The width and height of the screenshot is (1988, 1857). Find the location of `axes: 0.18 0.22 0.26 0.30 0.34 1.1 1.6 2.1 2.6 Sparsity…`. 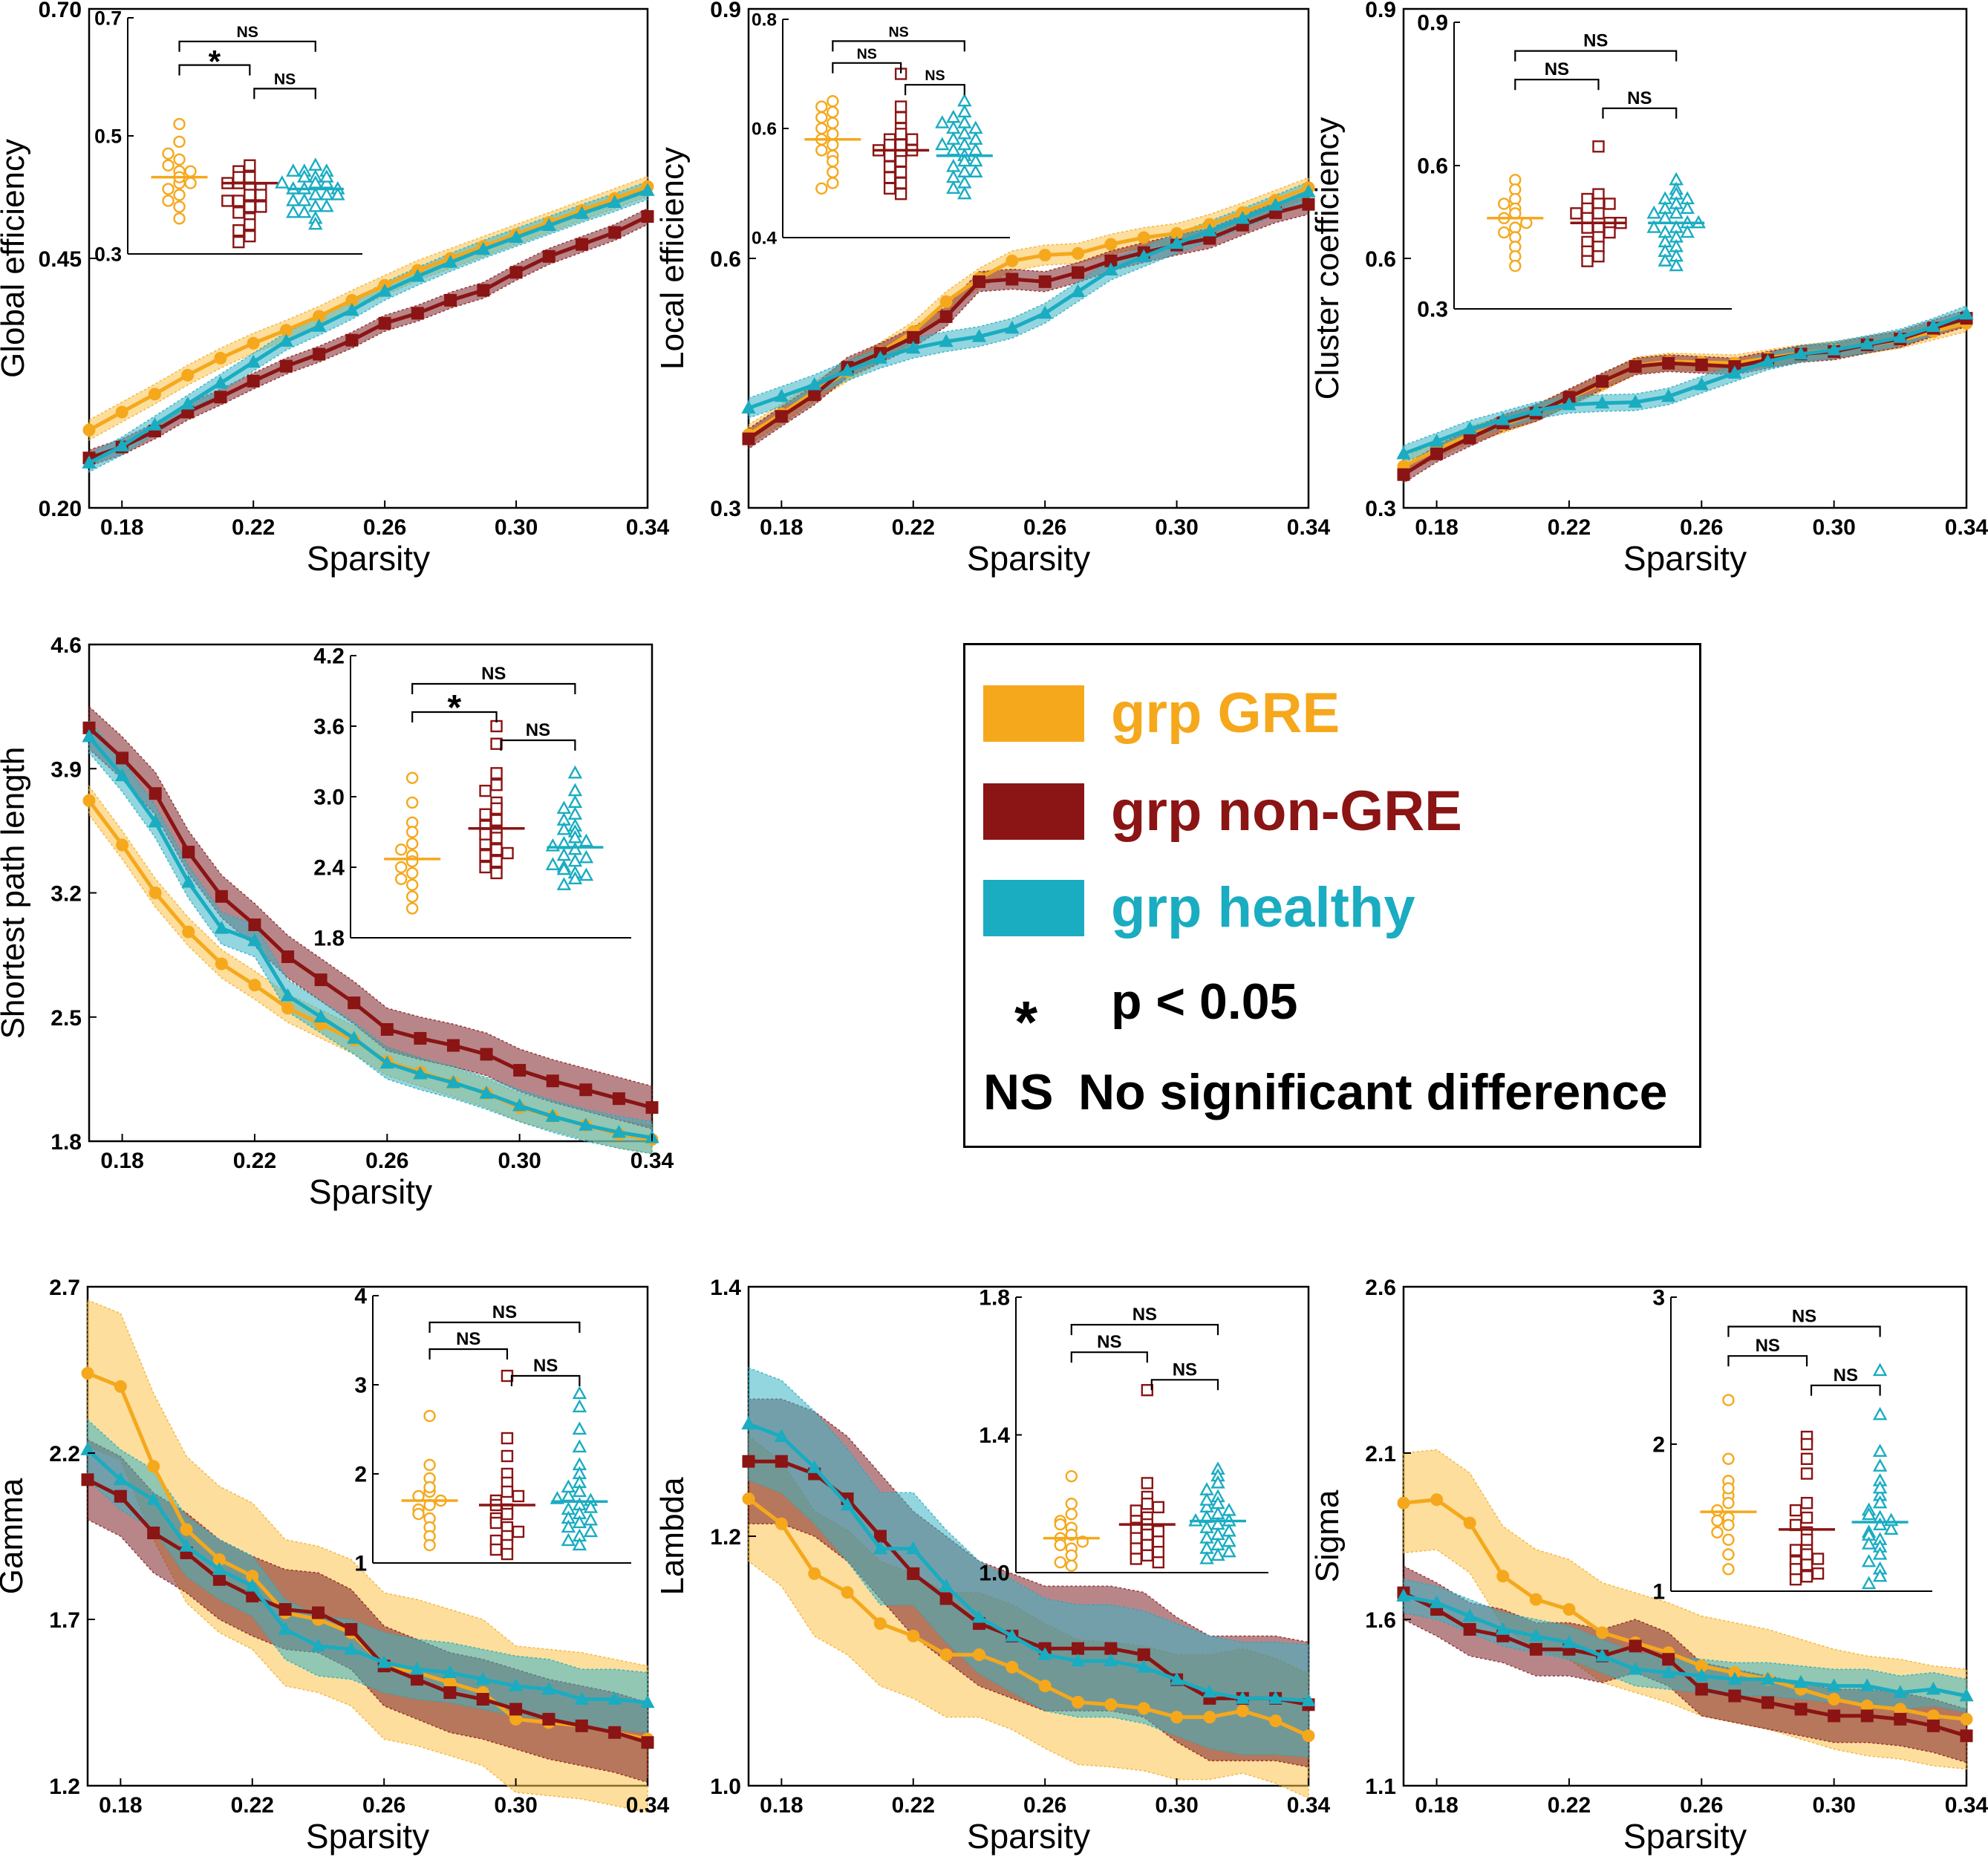

axes: 0.18 0.22 0.26 0.30 0.34 1.1 1.6 2.1 2.6 Sparsity… is located at coordinates (1648, 1566).